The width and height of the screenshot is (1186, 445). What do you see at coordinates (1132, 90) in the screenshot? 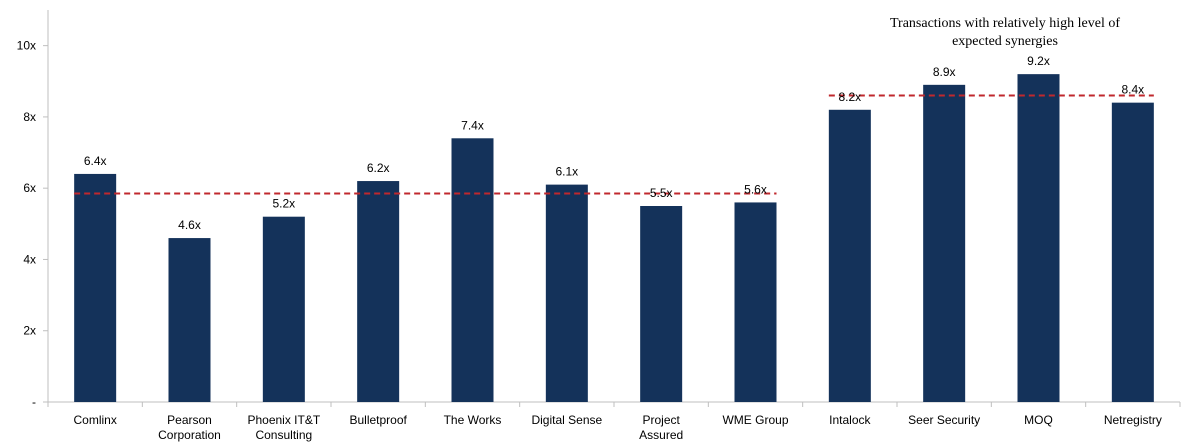
I see `data-label: 8.4x` at bounding box center [1132, 90].